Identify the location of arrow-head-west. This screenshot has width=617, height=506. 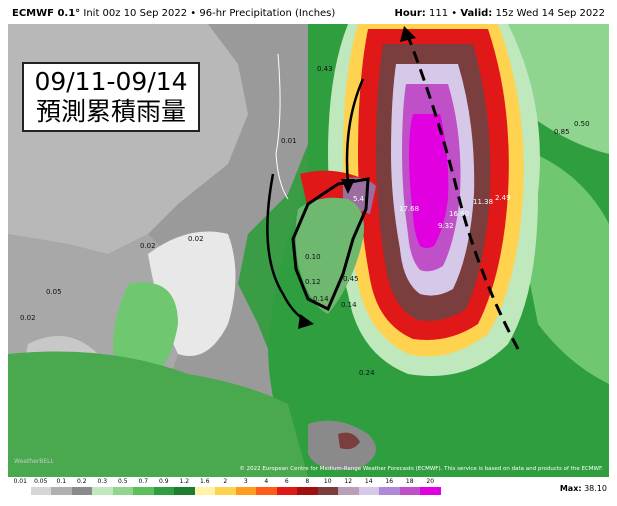
(306, 321).